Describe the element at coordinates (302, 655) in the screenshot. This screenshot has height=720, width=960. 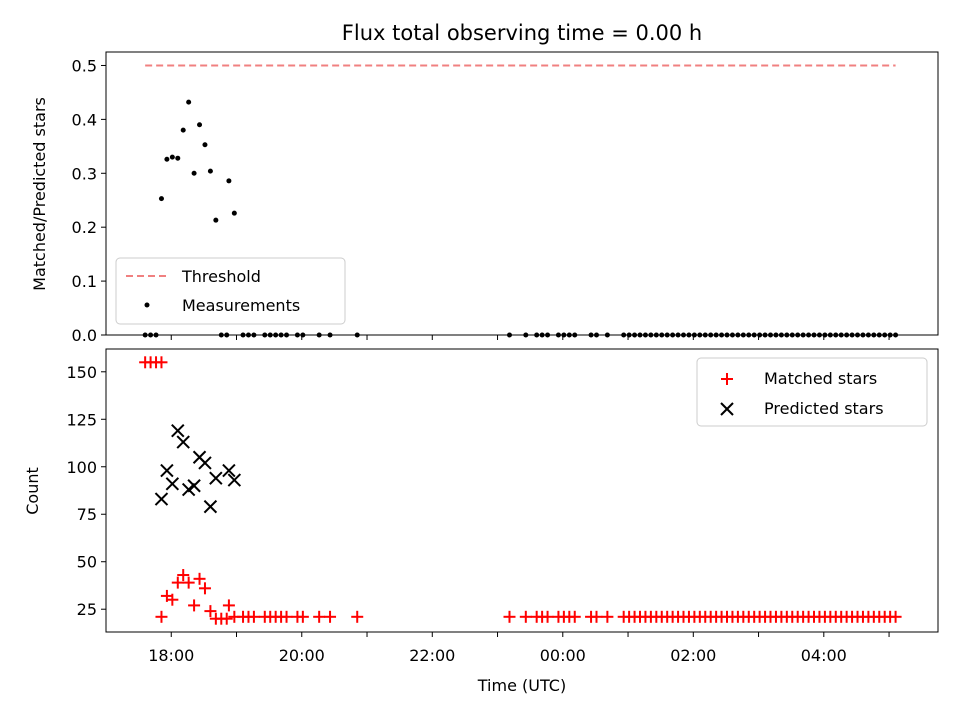
I see `bottom-x-tick-label: 20:00` at that location.